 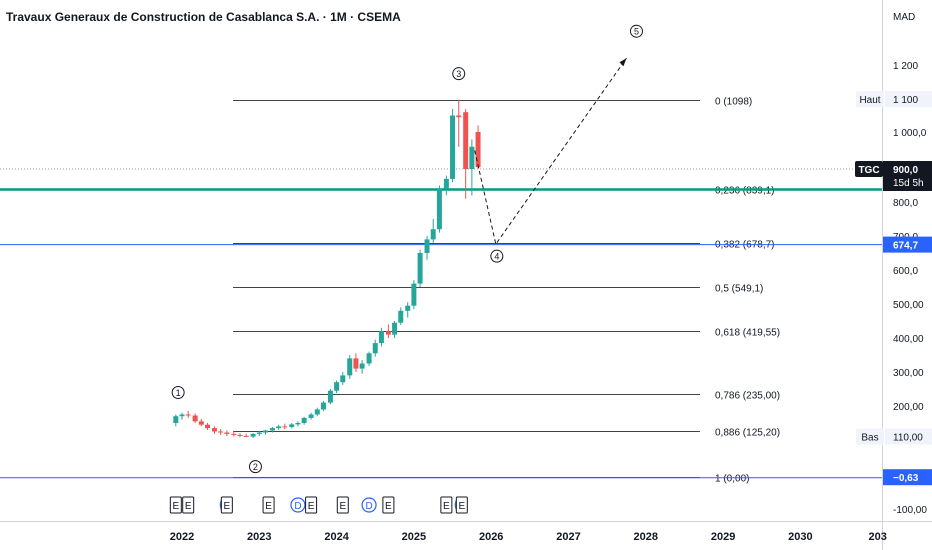 I want to click on wave-label-2: 2, so click(x=255, y=467).